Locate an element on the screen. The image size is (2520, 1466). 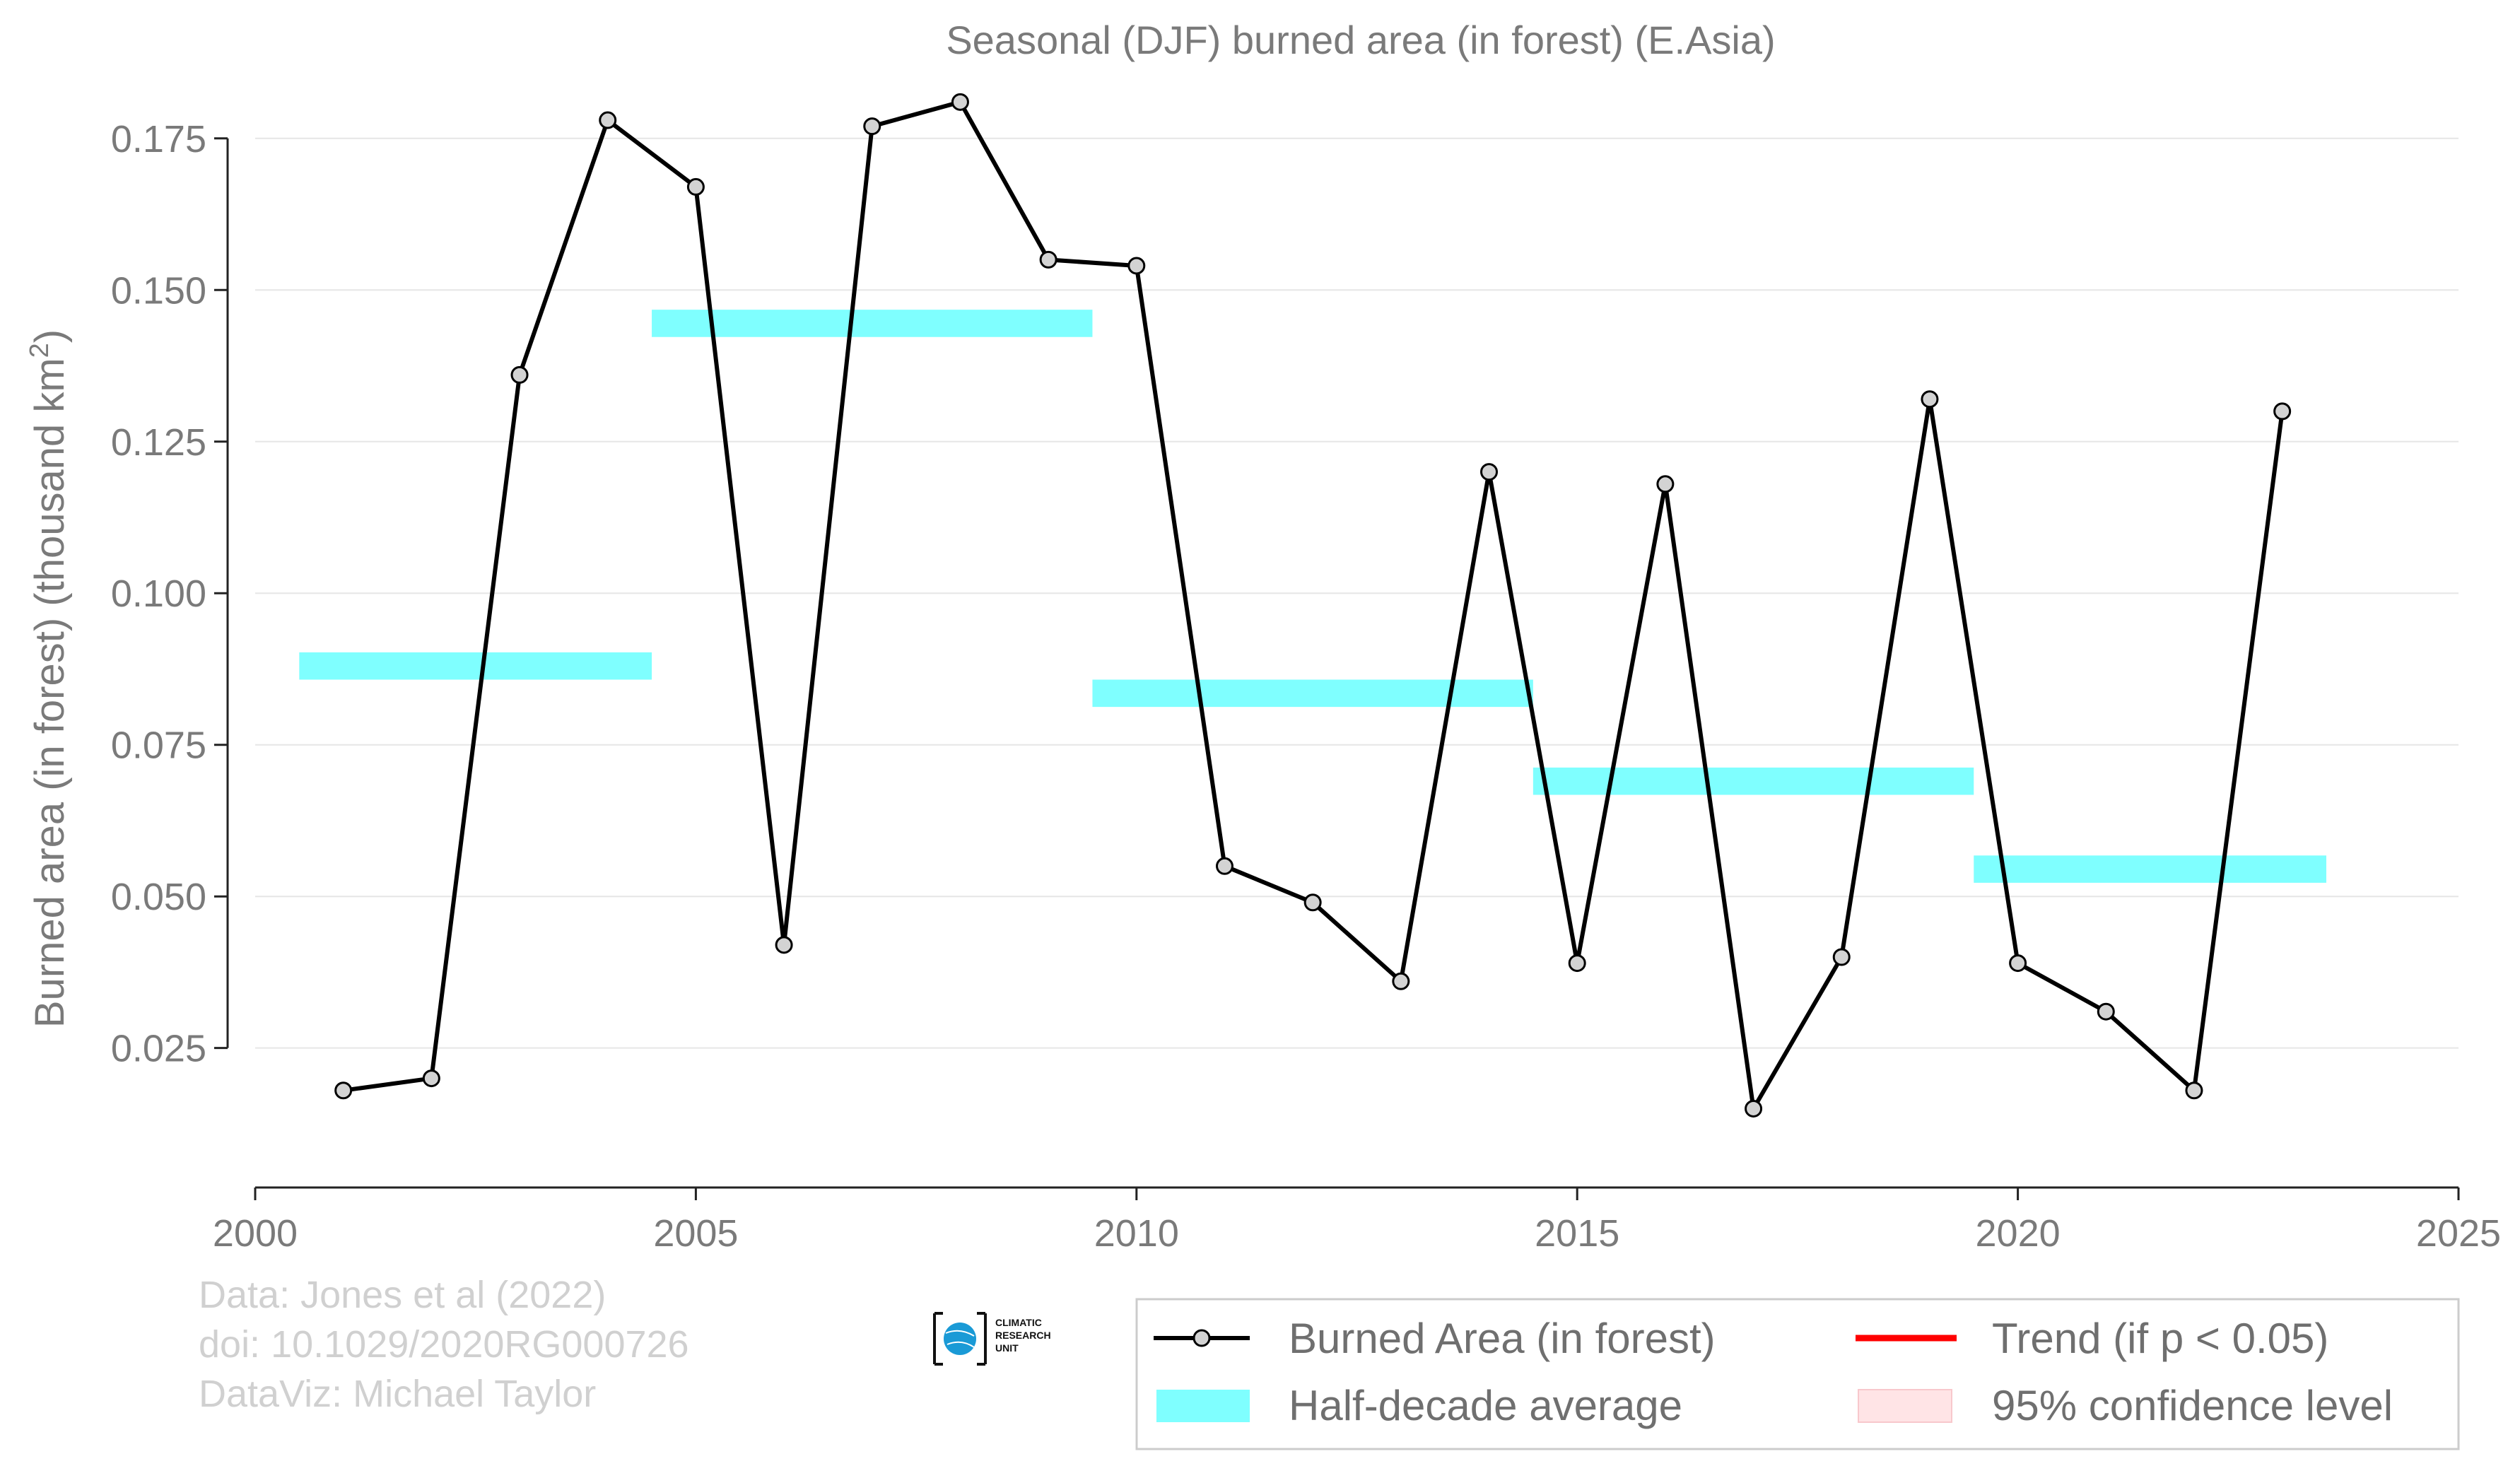
x-tick-label: 2025 is located at coordinates (2458, 1233).